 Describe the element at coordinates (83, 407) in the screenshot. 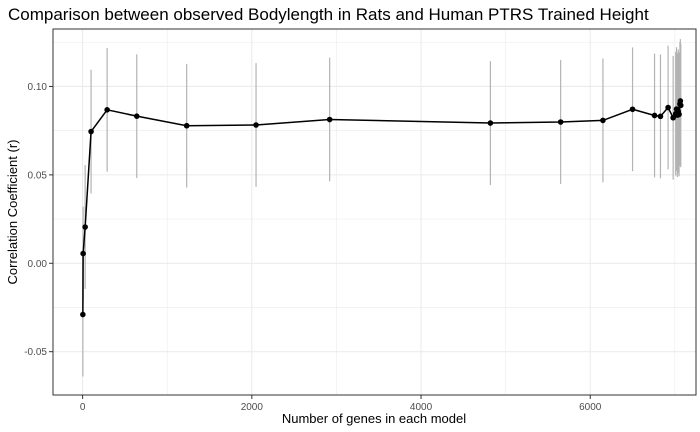

I see `x-tick-label: 0` at that location.